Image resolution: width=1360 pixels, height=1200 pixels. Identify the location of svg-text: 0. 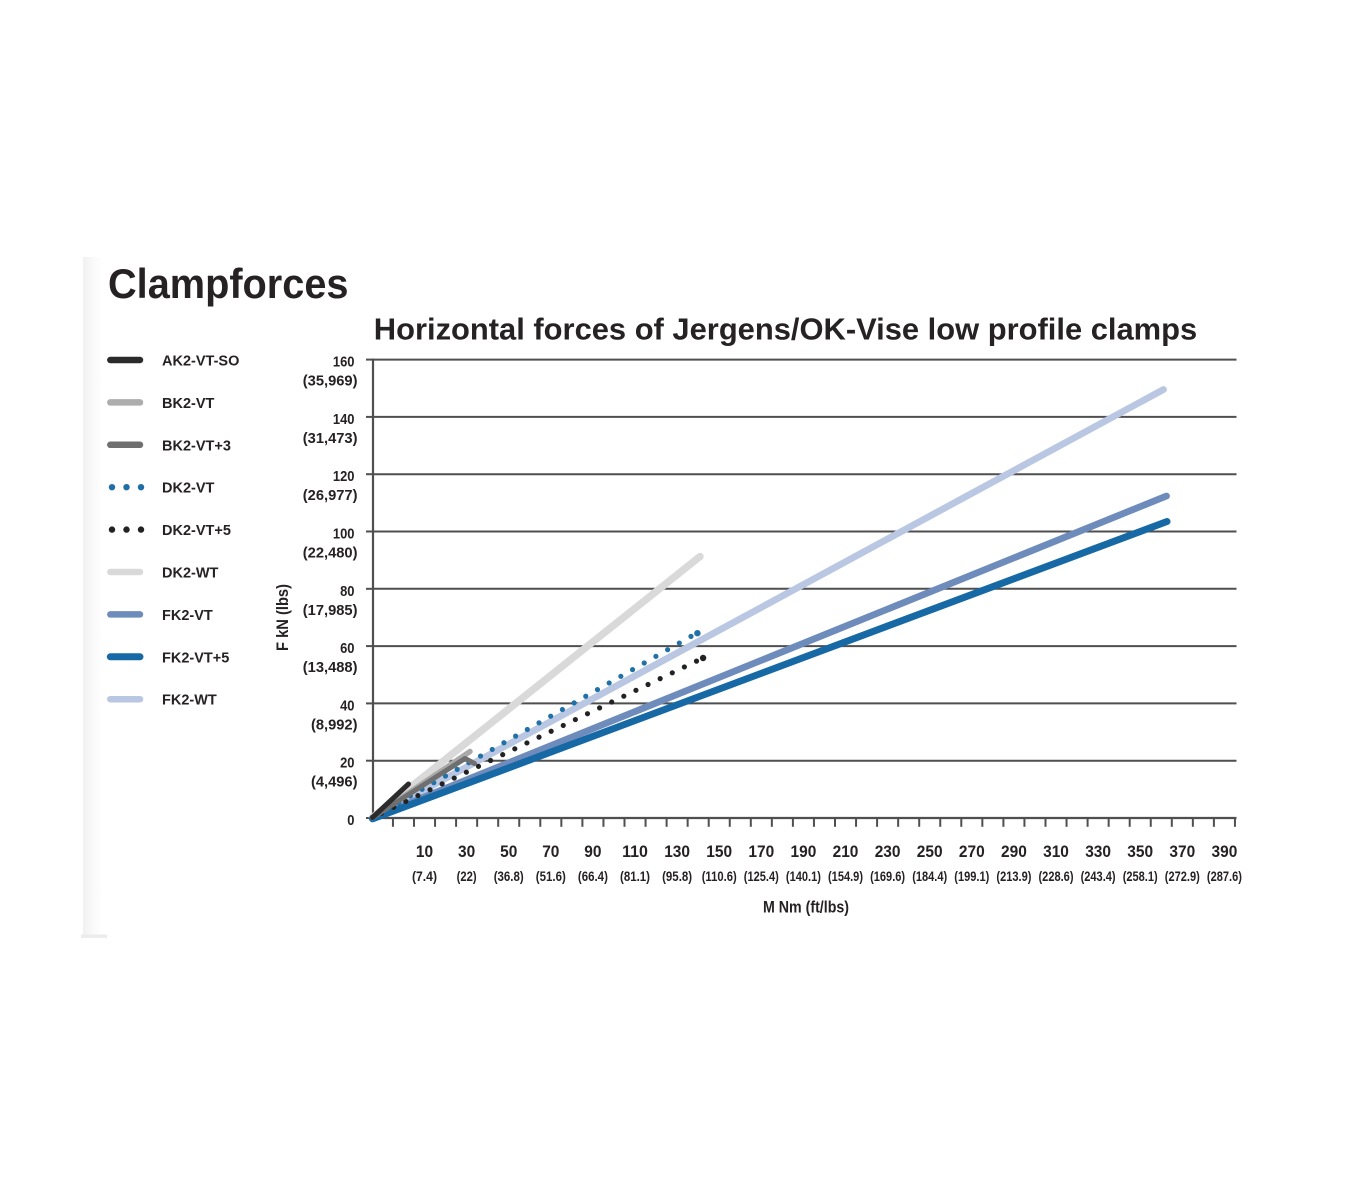
(350, 821).